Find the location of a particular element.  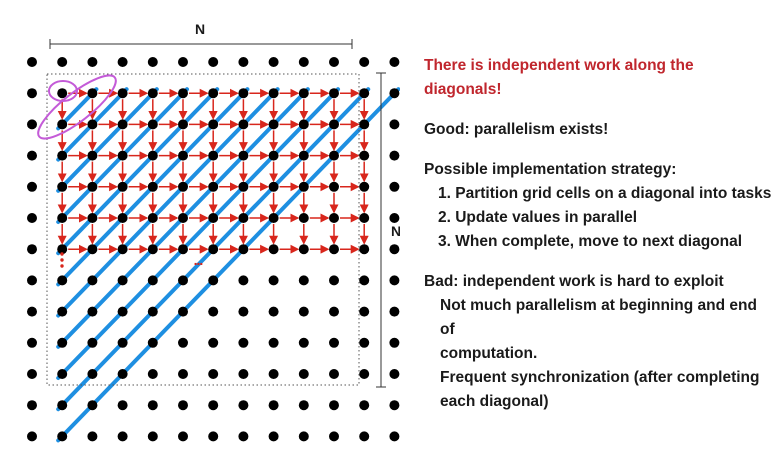

strategy-step: 2. Update values in parallel is located at coordinates (537, 217).